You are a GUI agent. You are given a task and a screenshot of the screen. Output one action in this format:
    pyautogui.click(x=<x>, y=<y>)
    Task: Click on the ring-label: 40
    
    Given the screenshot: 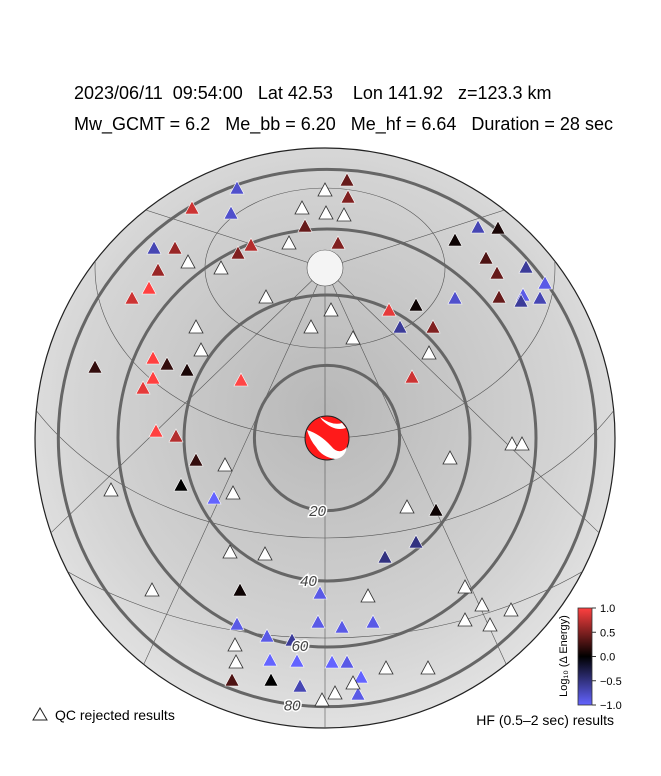 What is the action you would take?
    pyautogui.click(x=308, y=581)
    